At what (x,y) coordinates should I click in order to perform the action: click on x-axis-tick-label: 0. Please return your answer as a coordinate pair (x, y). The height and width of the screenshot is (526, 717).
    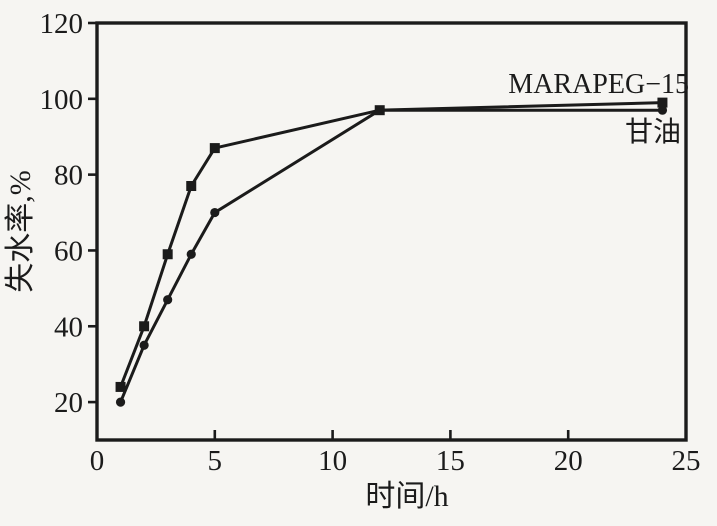
    Looking at the image, I should click on (97, 461).